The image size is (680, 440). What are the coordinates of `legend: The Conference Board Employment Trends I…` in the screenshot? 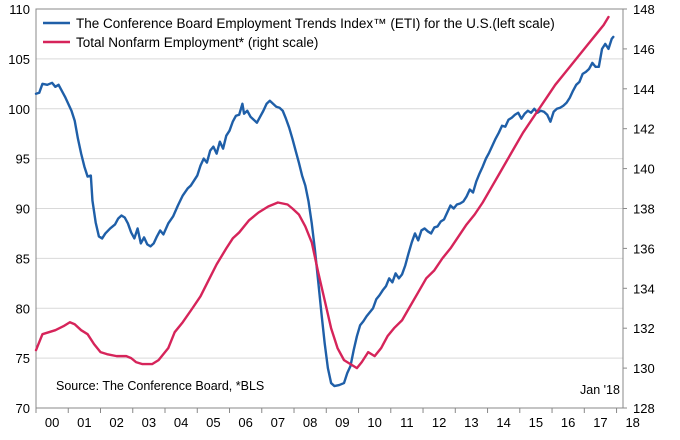 It's located at (299, 33).